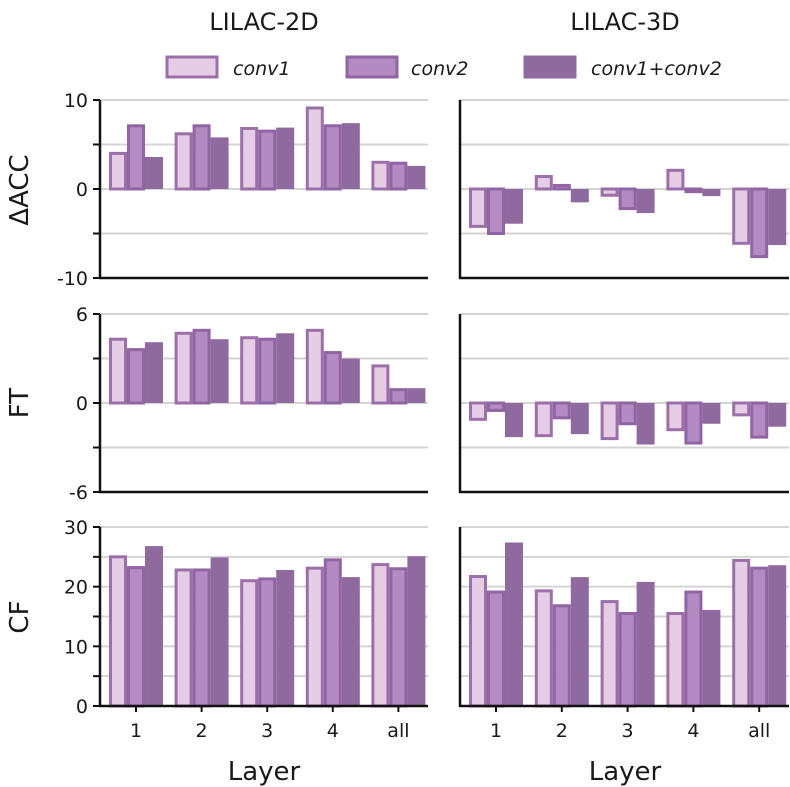  What do you see at coordinates (380, 175) in the screenshot?
I see `bar-conv1-all-acc-2d` at bounding box center [380, 175].